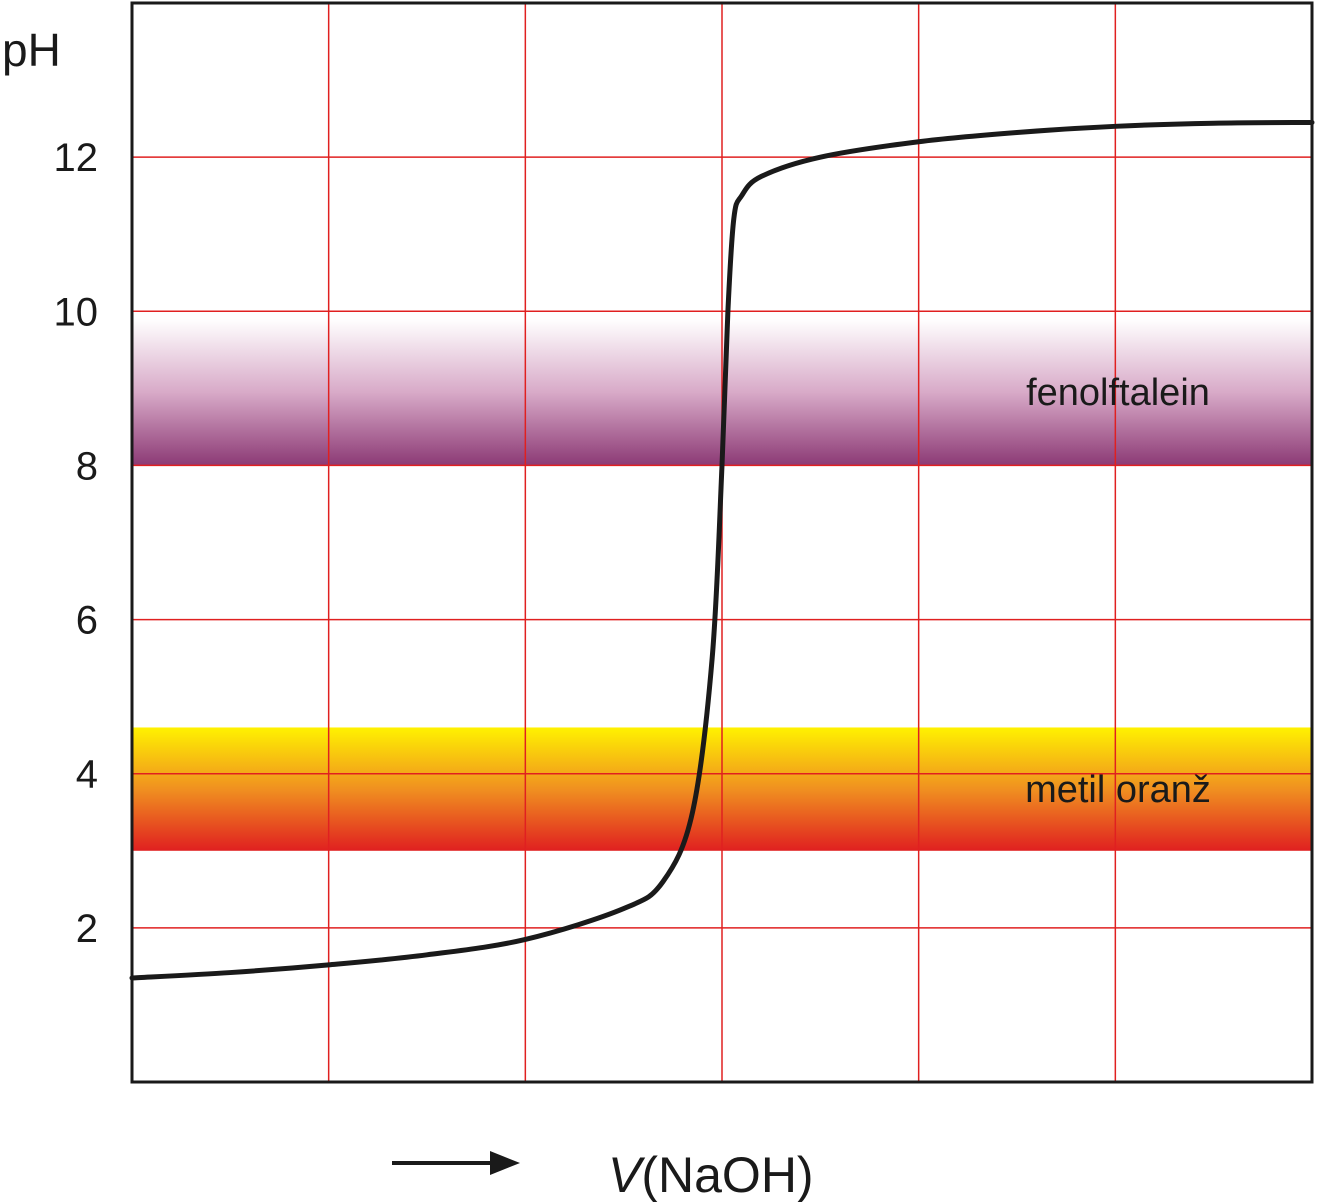  Describe the element at coordinates (87, 621) in the screenshot. I see `y-tick-label: 6` at that location.